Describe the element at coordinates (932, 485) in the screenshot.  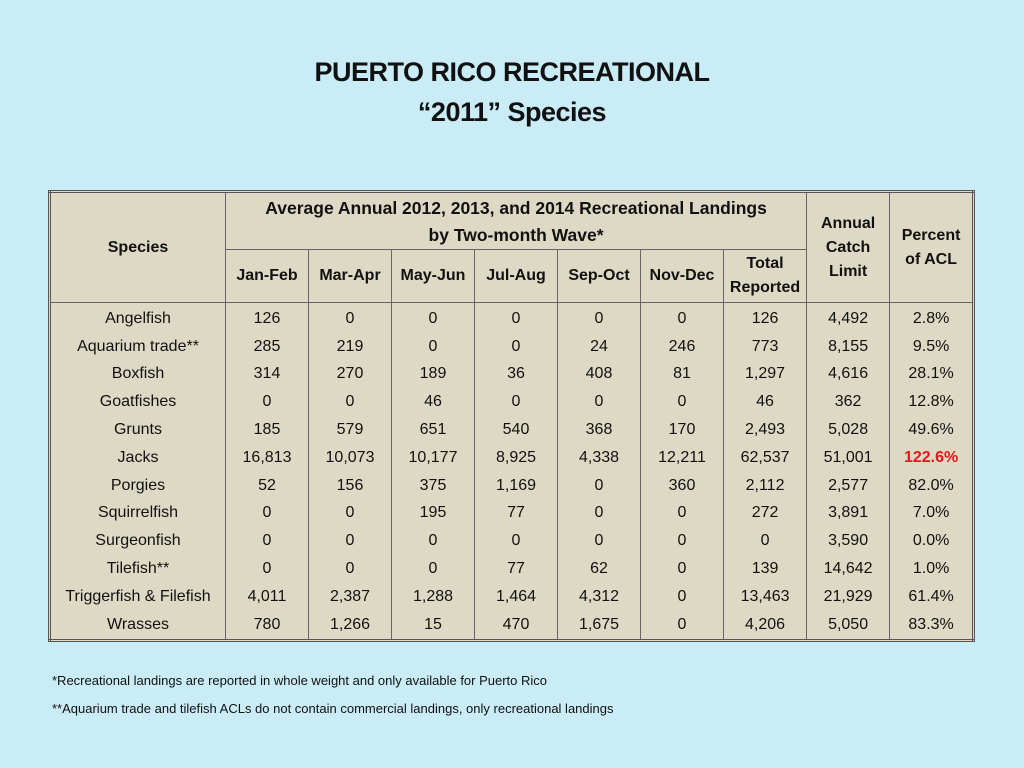
I see `percent-cell: 82.0%` at that location.